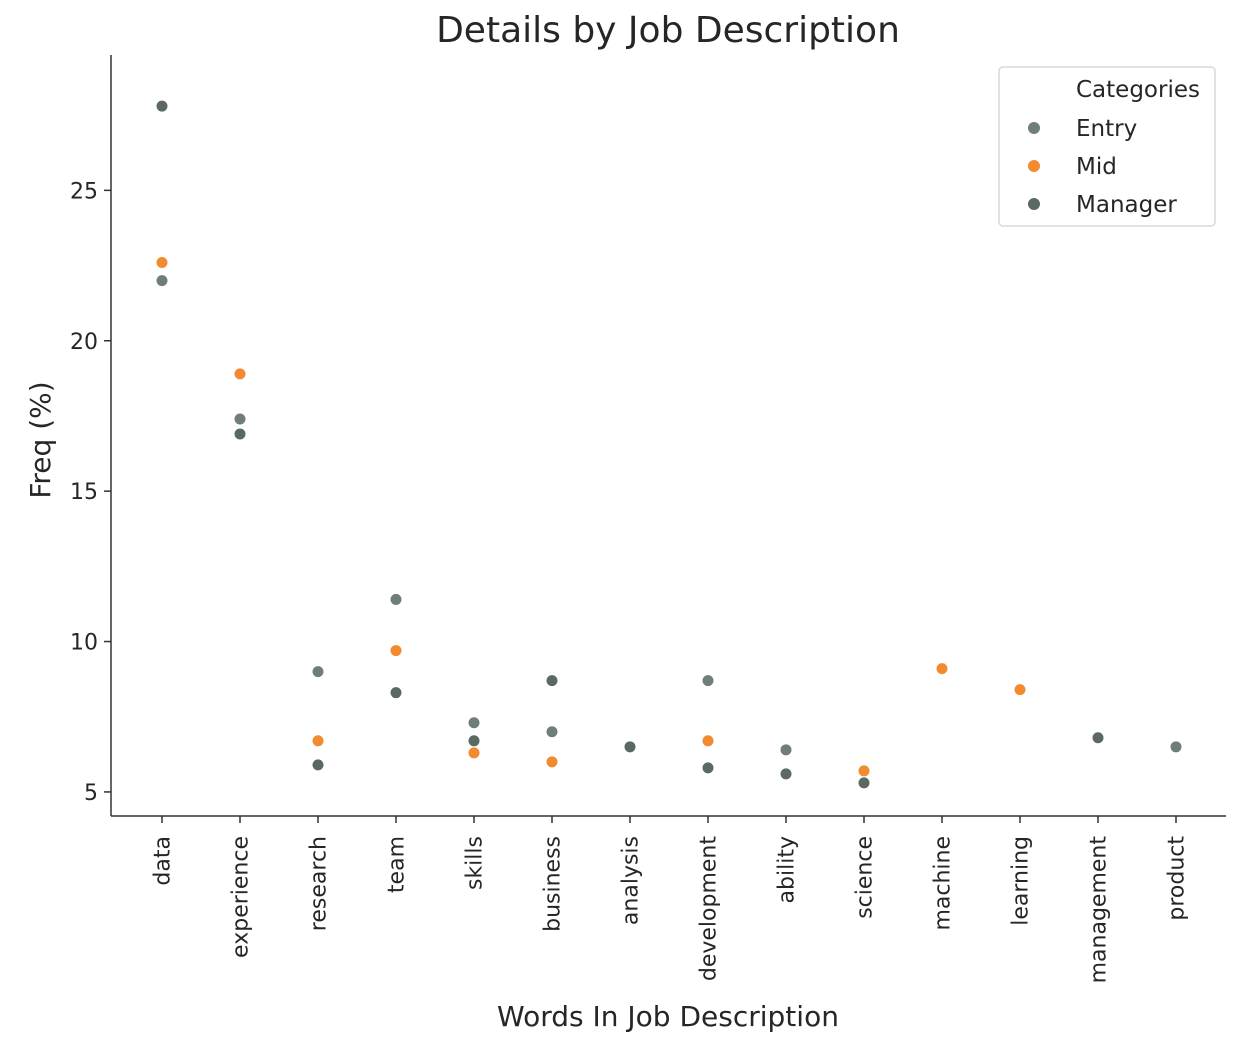 Image resolution: width=1256 pixels, height=1054 pixels. I want to click on x-tick-label: business, so click(553, 884).